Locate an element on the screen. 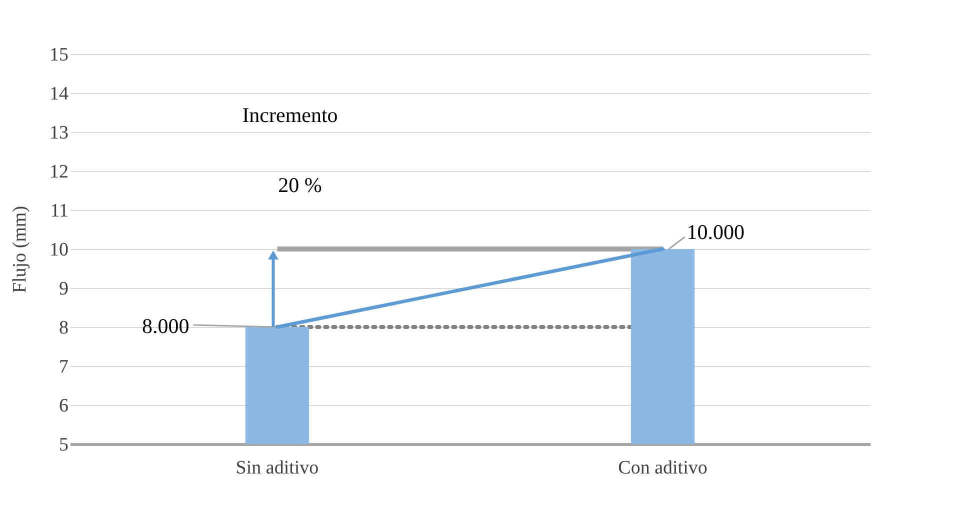 This screenshot has height=506, width=954. y-tick-label: 9 is located at coordinates (63, 289).